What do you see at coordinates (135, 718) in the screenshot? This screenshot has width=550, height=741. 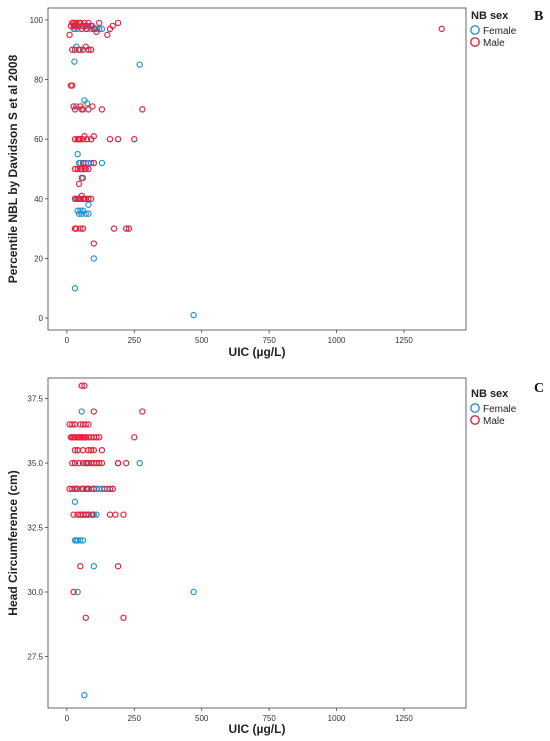 I see `x-tick-label: 250` at bounding box center [135, 718].